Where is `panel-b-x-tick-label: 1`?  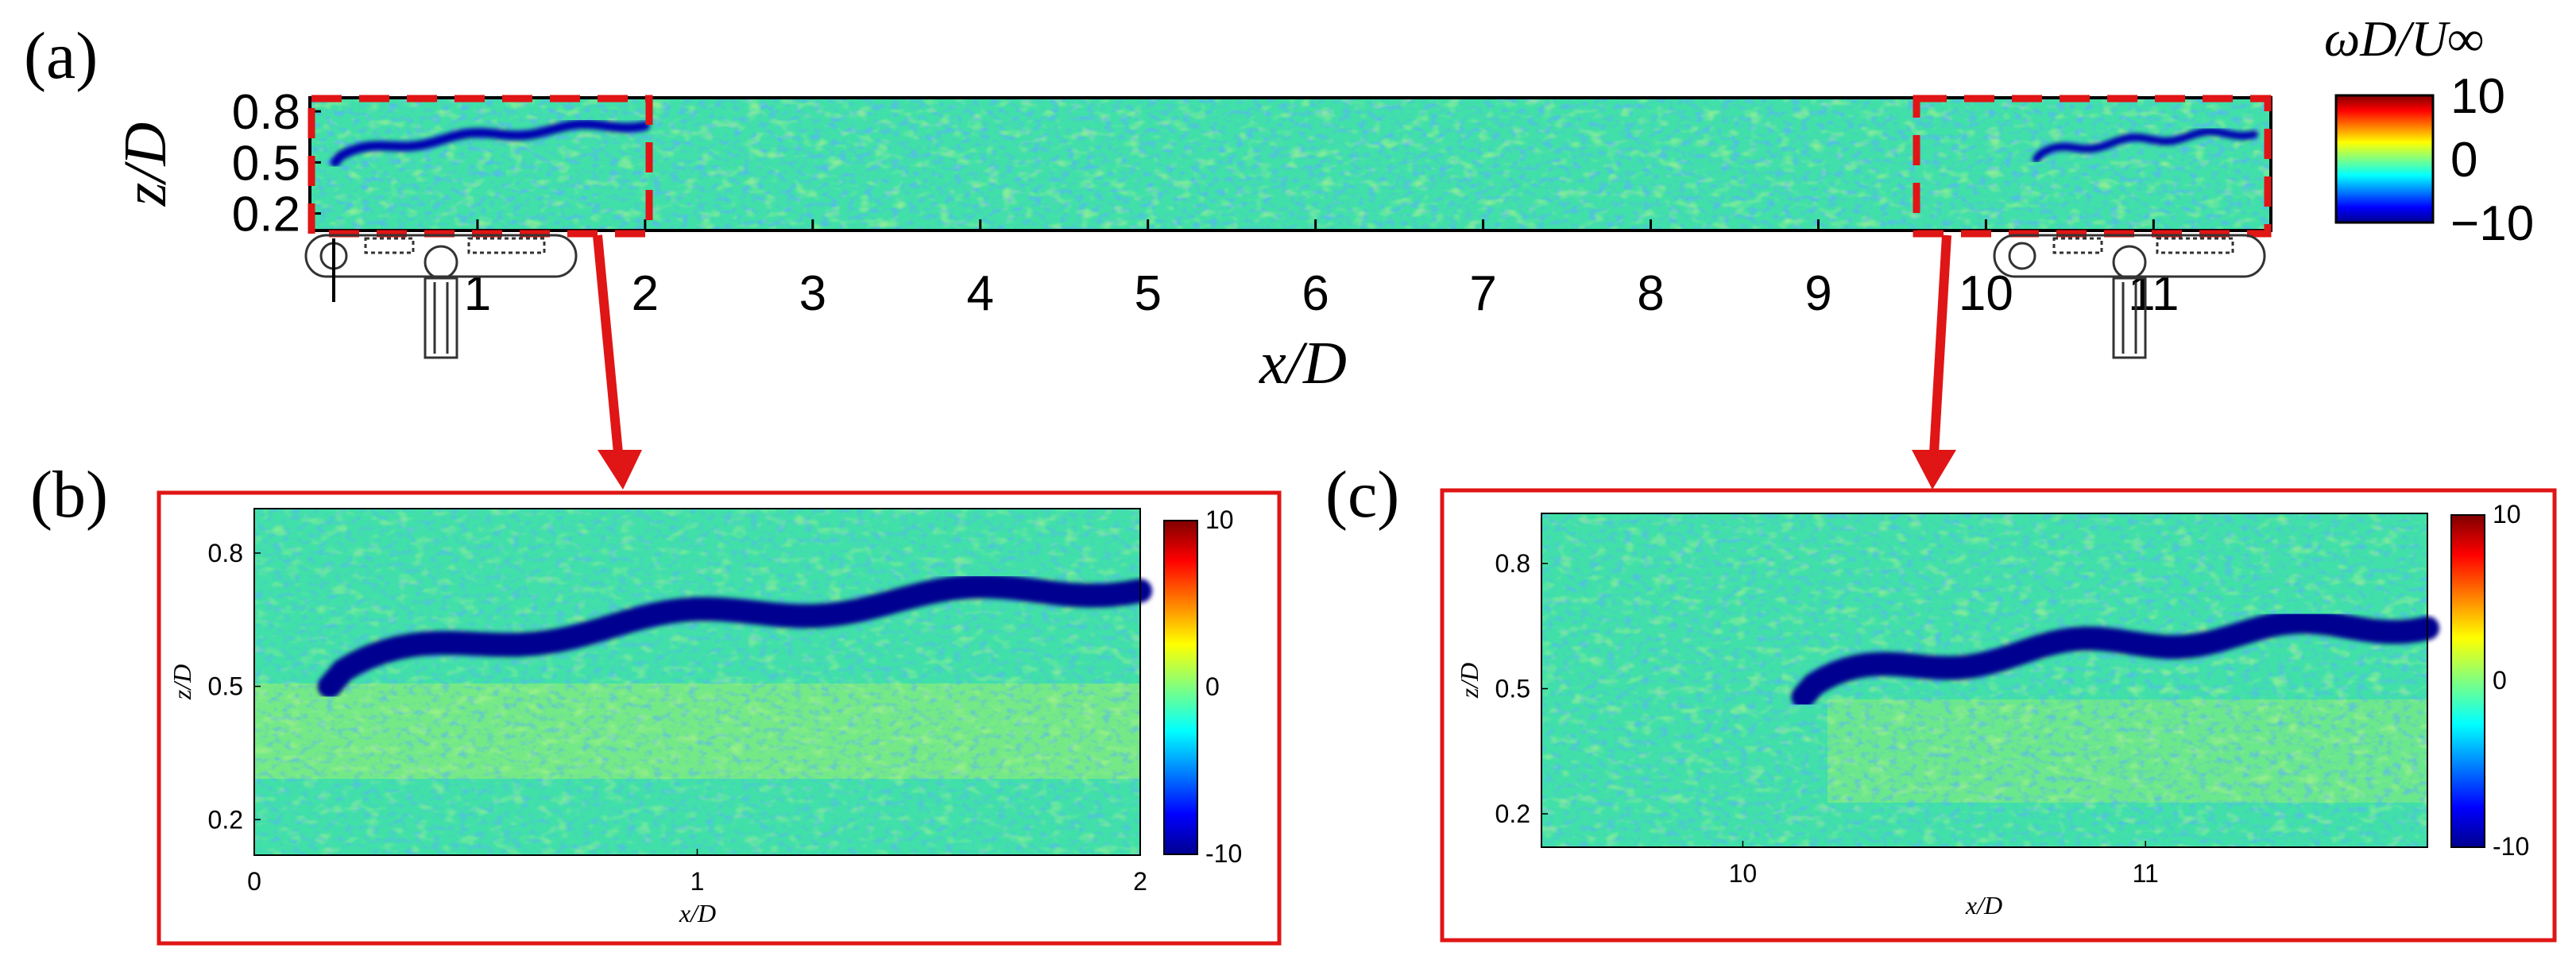 panel-b-x-tick-label: 1 is located at coordinates (697, 881).